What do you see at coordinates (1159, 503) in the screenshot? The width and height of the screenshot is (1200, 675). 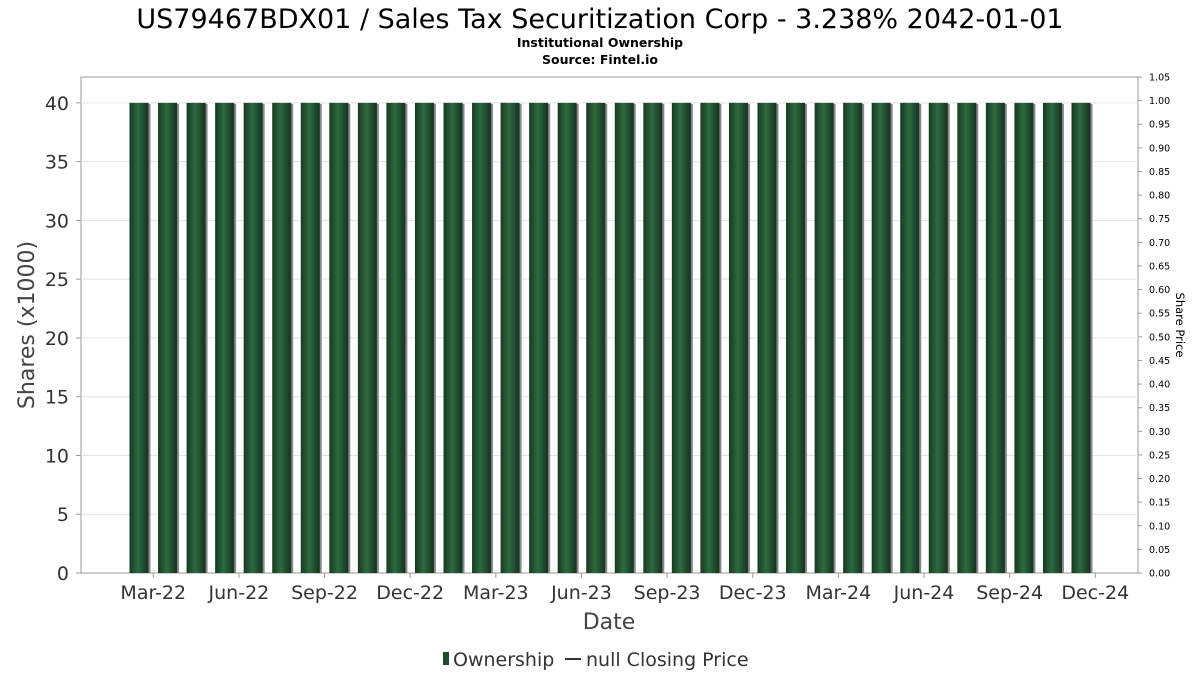 I see `y2-tick-label: 0.15` at bounding box center [1159, 503].